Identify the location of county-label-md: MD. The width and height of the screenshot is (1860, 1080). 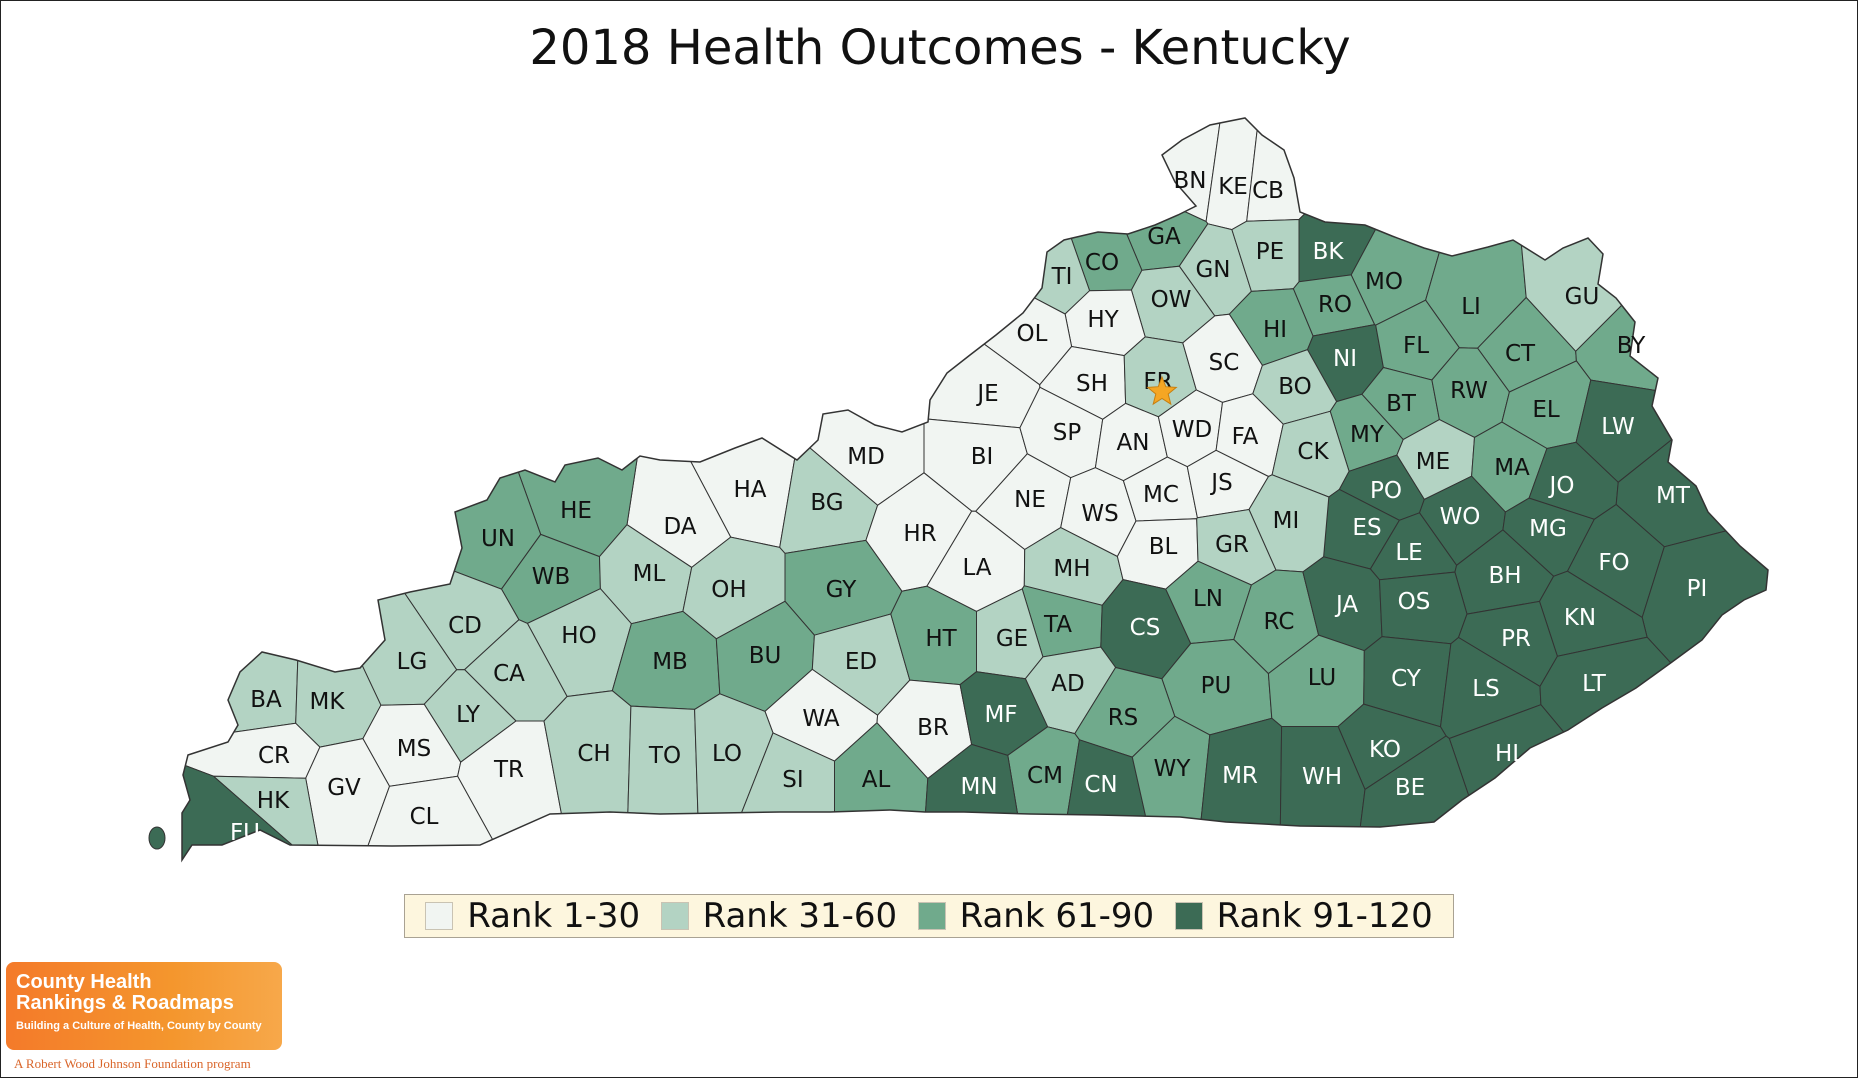
(866, 457).